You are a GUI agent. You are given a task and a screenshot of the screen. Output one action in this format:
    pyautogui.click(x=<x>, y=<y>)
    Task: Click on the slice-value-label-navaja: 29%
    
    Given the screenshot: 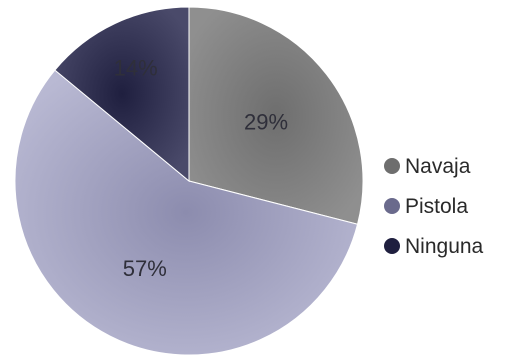 What is the action you would take?
    pyautogui.click(x=266, y=121)
    